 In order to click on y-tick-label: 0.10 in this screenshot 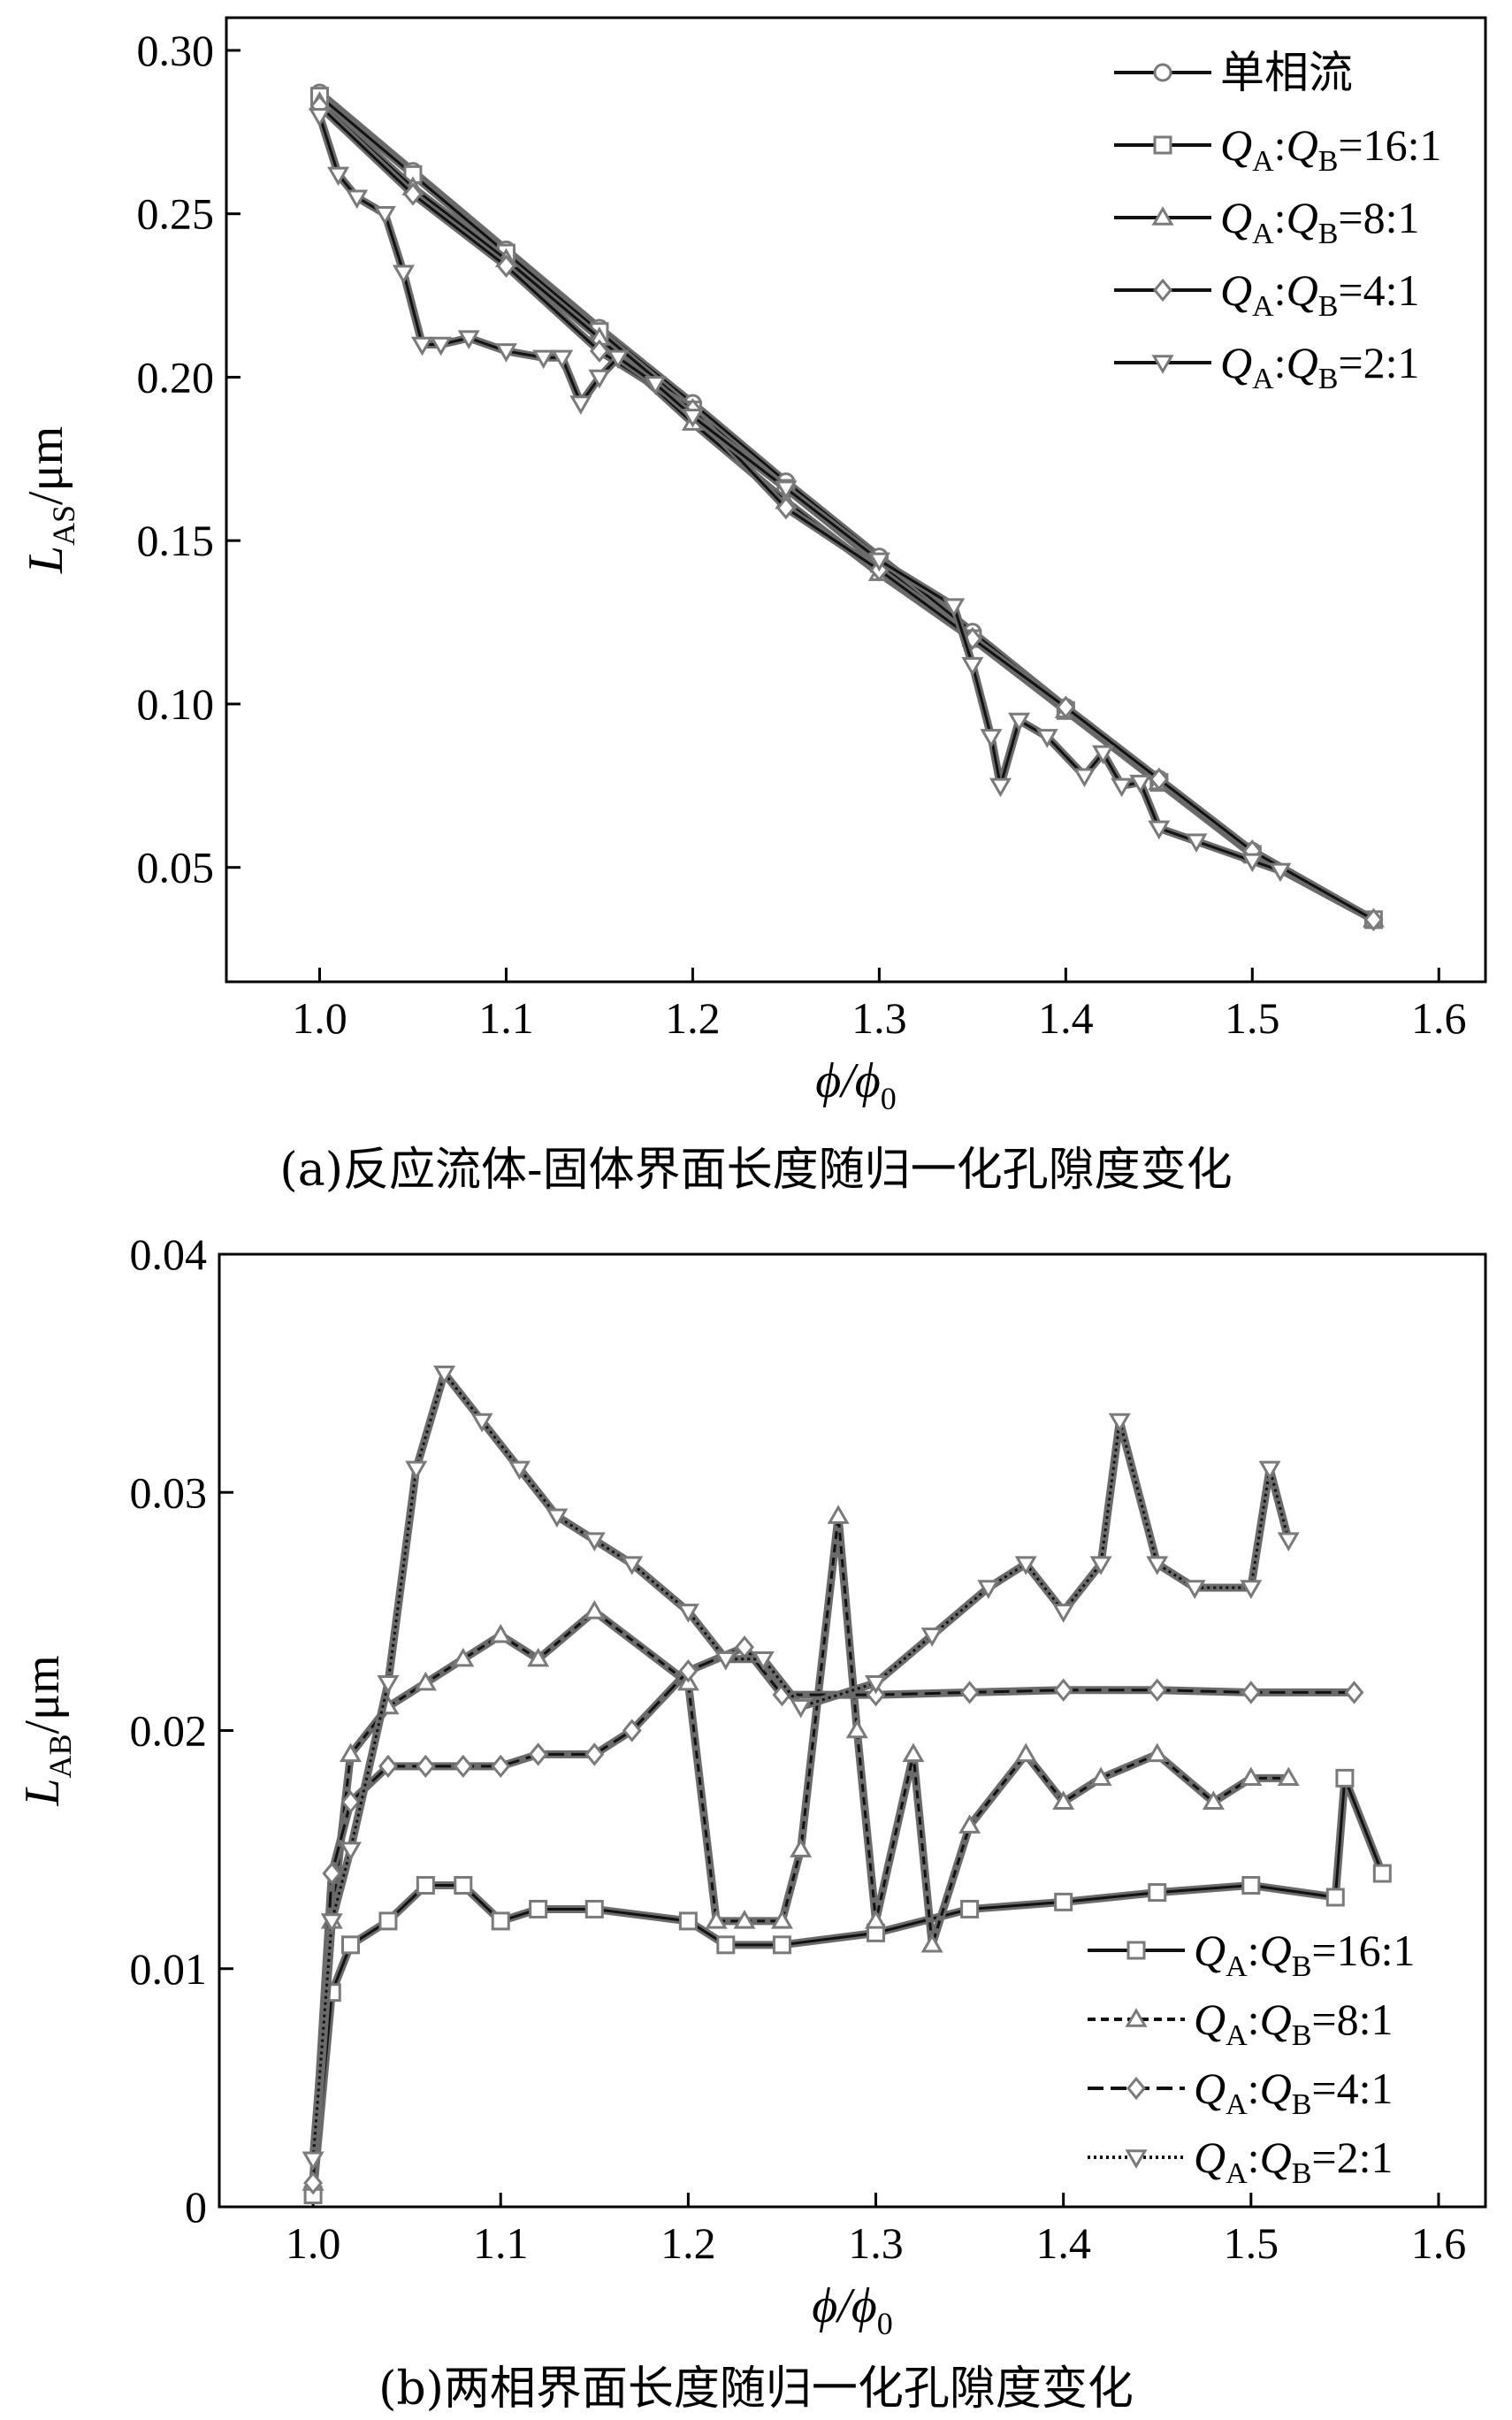, I will do `click(176, 704)`.